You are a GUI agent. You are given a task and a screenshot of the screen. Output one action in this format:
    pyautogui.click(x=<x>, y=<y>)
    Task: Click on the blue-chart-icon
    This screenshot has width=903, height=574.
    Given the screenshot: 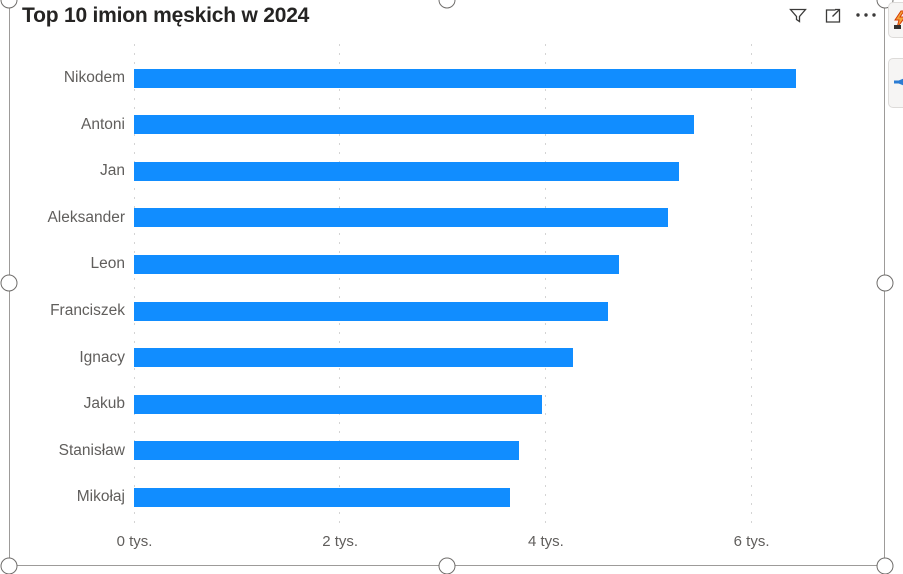 What is the action you would take?
    pyautogui.click(x=898, y=82)
    